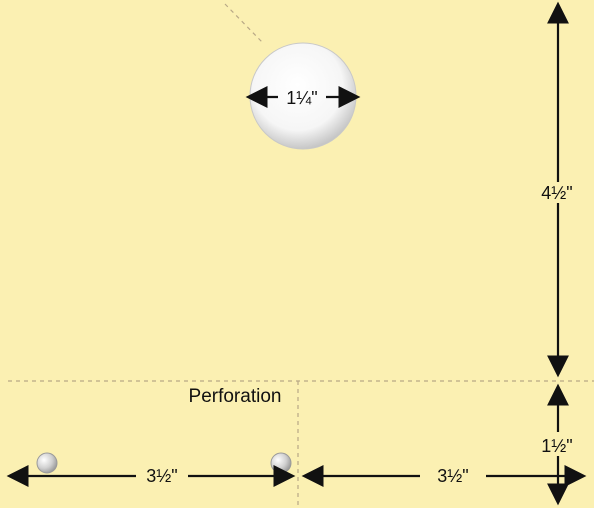 This screenshot has width=594, height=508. What do you see at coordinates (301, 98) in the screenshot?
I see `hole-diameter-label: 1¼"` at bounding box center [301, 98].